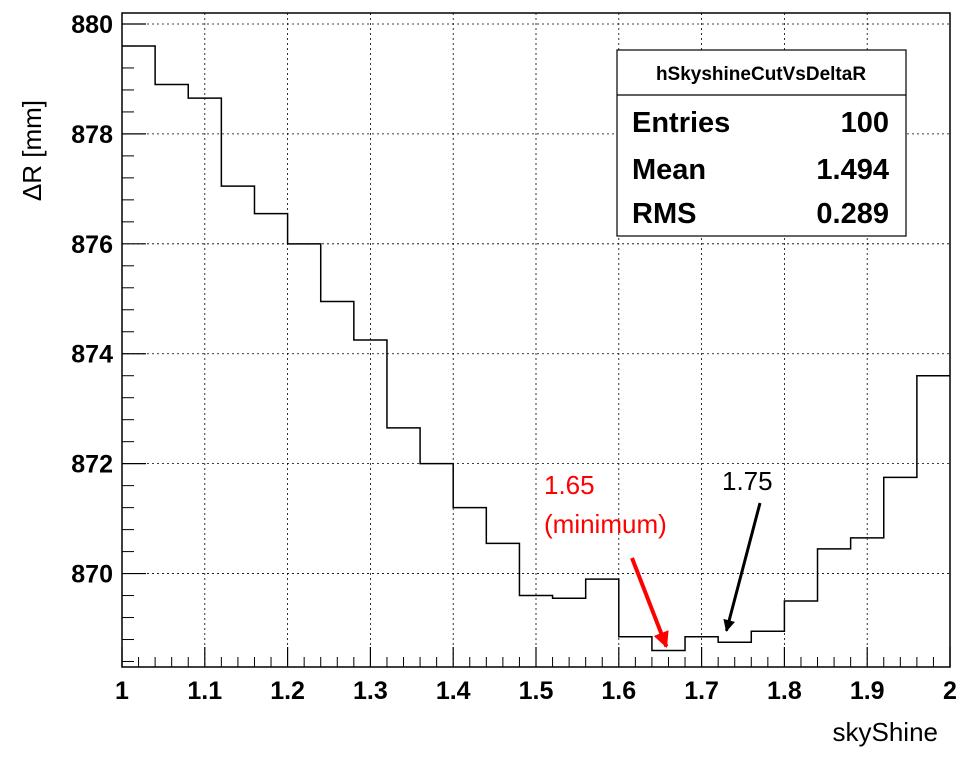 This screenshot has height=758, width=973. I want to click on stats-entries-value: 100, so click(865, 123).